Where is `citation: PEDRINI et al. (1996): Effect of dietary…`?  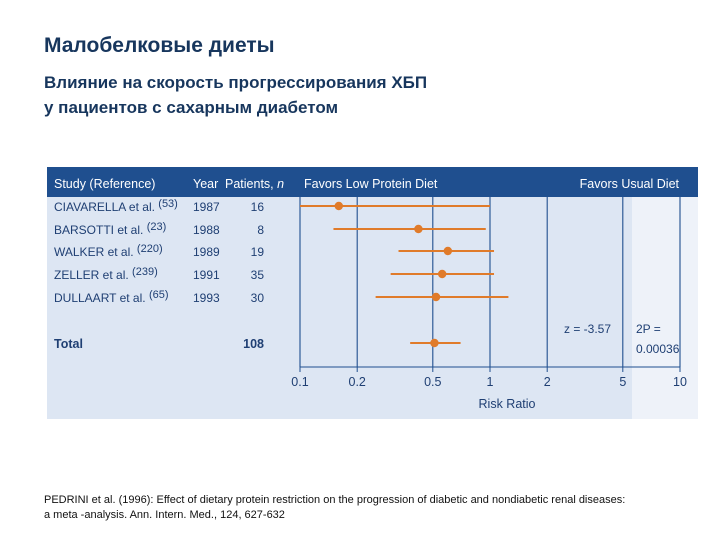 citation: PEDRINI et al. (1996): Effect of dietary… is located at coordinates (369, 508).